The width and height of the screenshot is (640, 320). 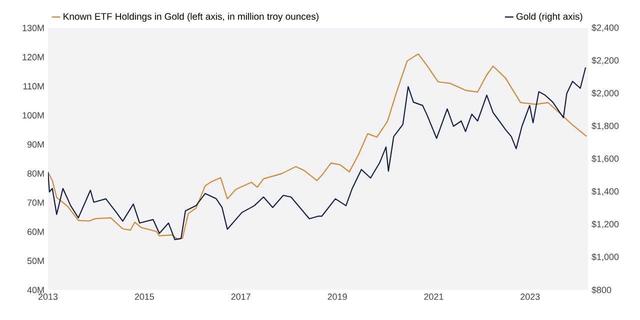 I want to click on legend-label: Gold (right axis), so click(x=549, y=17).